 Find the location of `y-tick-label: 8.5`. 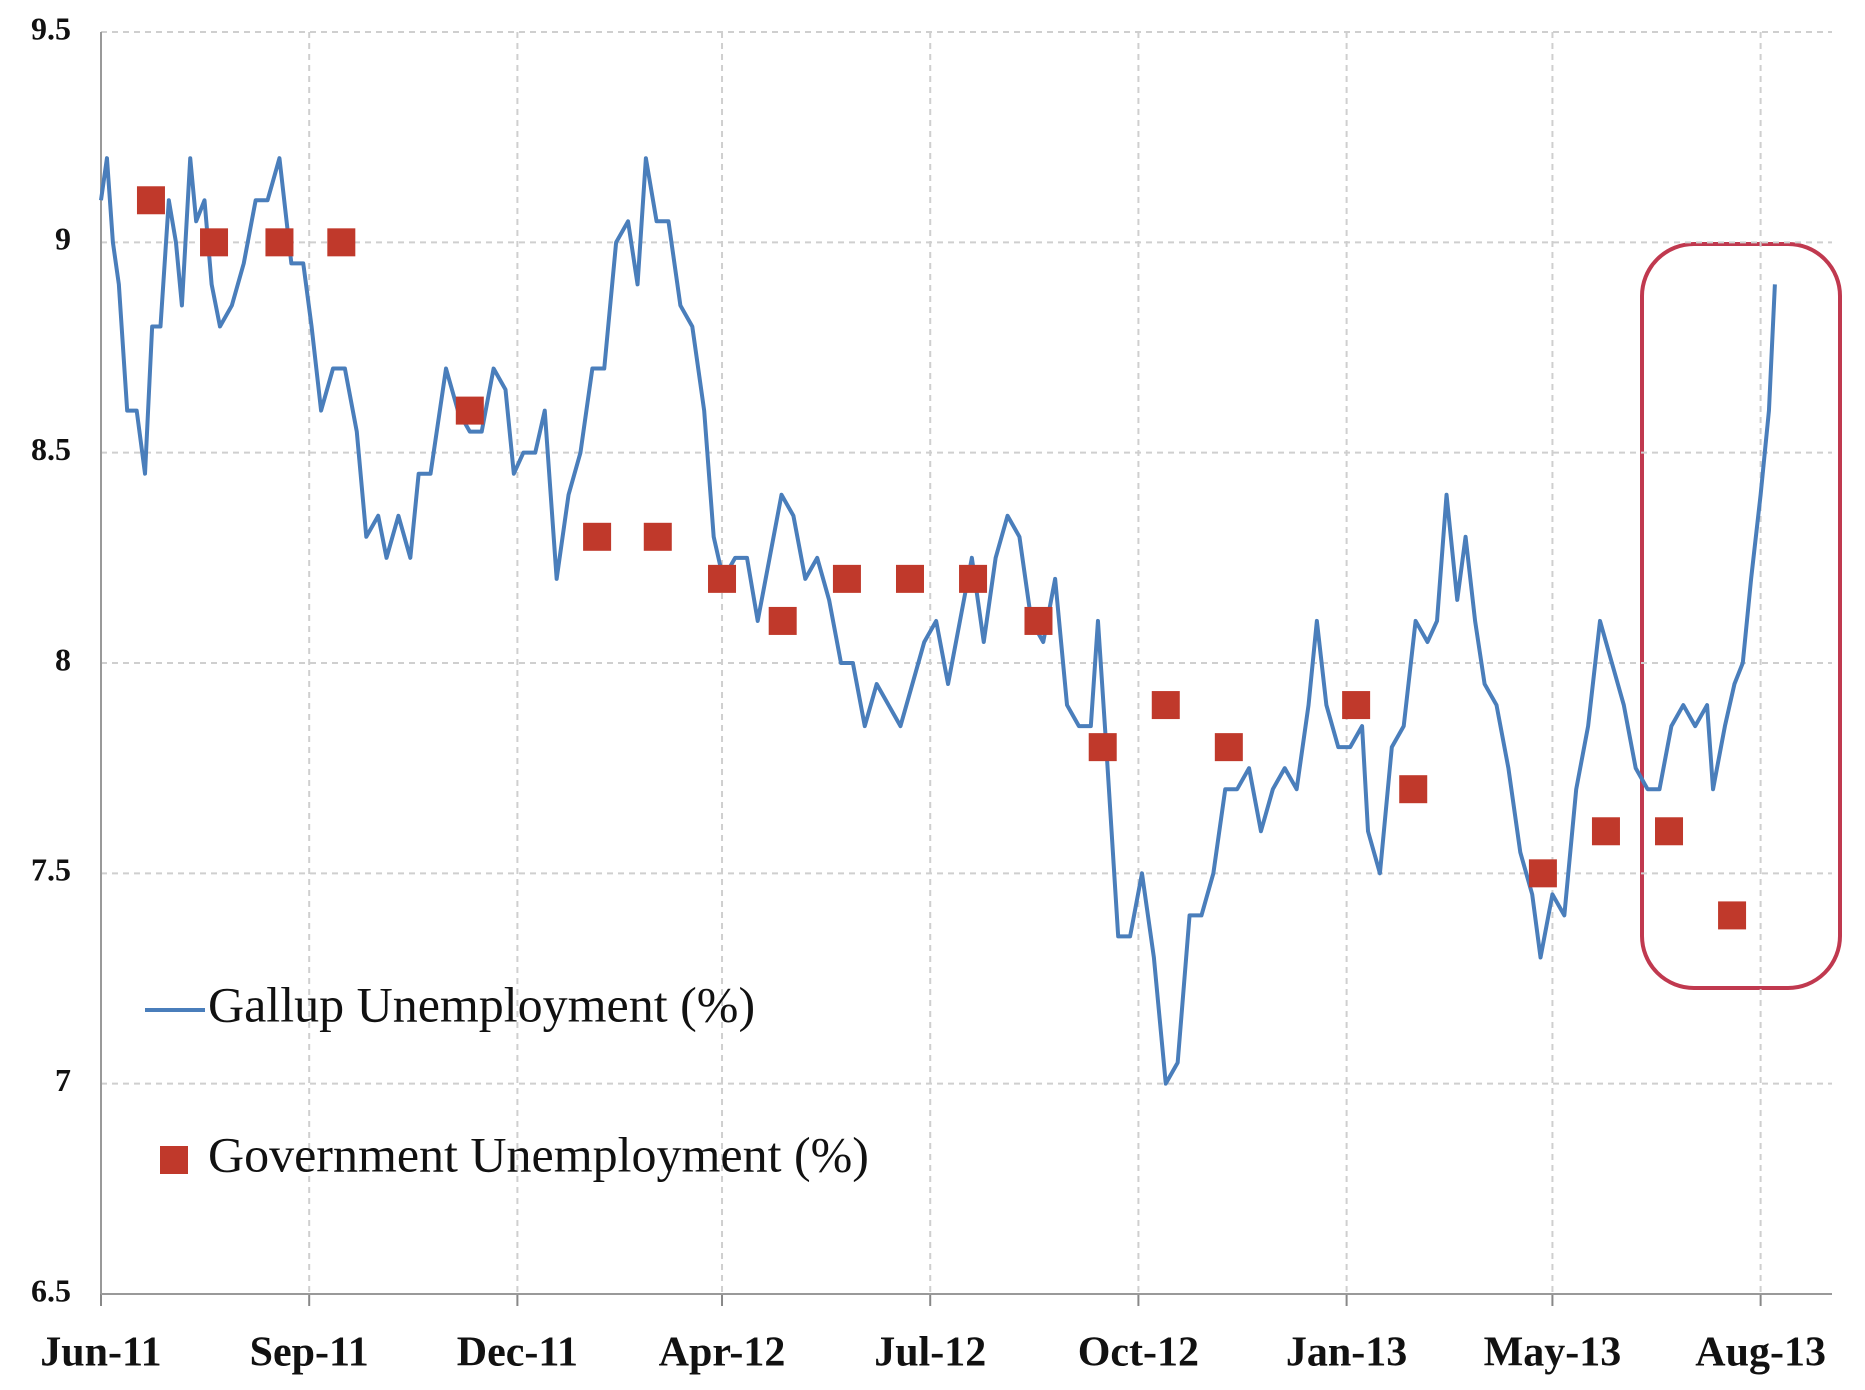

y-tick-label: 8.5 is located at coordinates (51, 449).